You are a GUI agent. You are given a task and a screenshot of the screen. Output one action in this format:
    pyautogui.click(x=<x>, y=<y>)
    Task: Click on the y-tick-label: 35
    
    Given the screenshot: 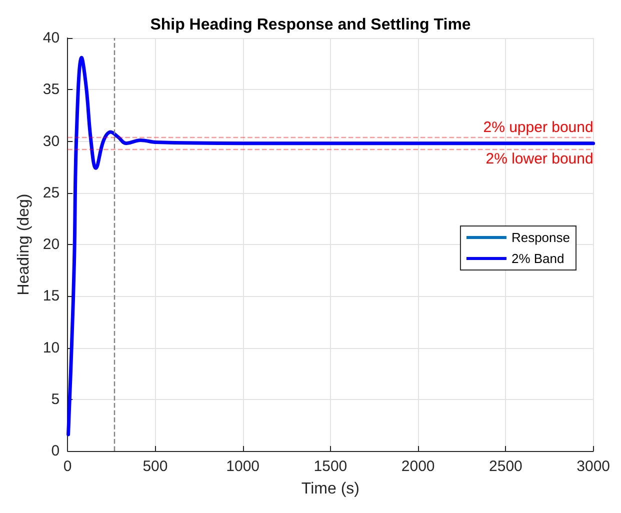 What is the action you would take?
    pyautogui.click(x=51, y=89)
    